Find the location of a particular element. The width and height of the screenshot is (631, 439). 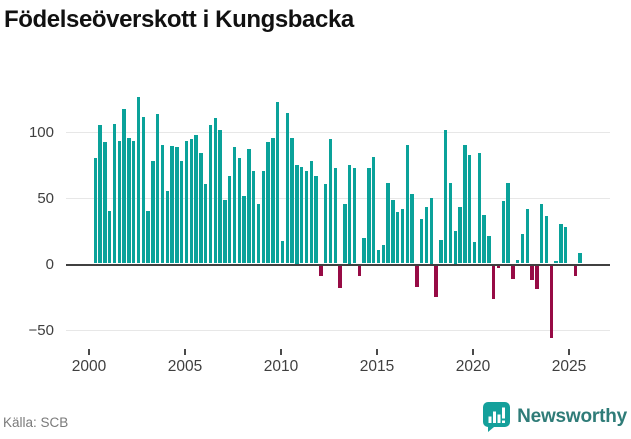

bar-2012-q3 is located at coordinates (335, 216).